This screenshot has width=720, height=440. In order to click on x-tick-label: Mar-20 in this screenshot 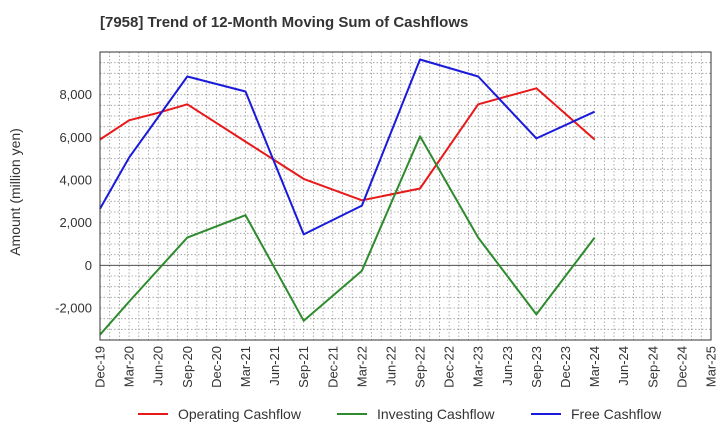, I will do `click(129, 366)`.